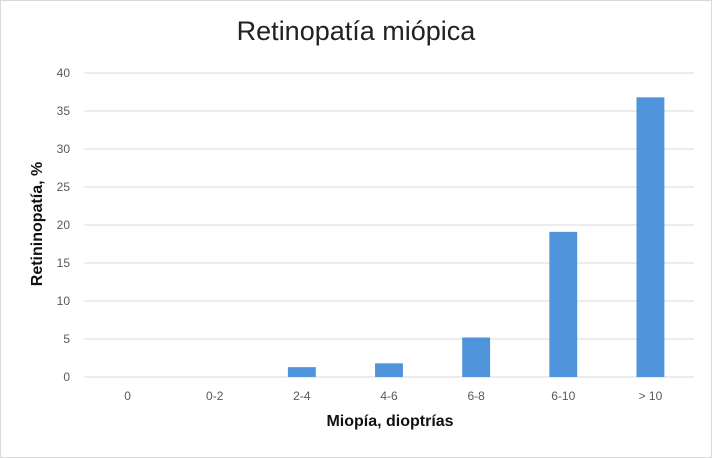 The width and height of the screenshot is (712, 458). What do you see at coordinates (64, 111) in the screenshot?
I see `y-tick-label: 35` at bounding box center [64, 111].